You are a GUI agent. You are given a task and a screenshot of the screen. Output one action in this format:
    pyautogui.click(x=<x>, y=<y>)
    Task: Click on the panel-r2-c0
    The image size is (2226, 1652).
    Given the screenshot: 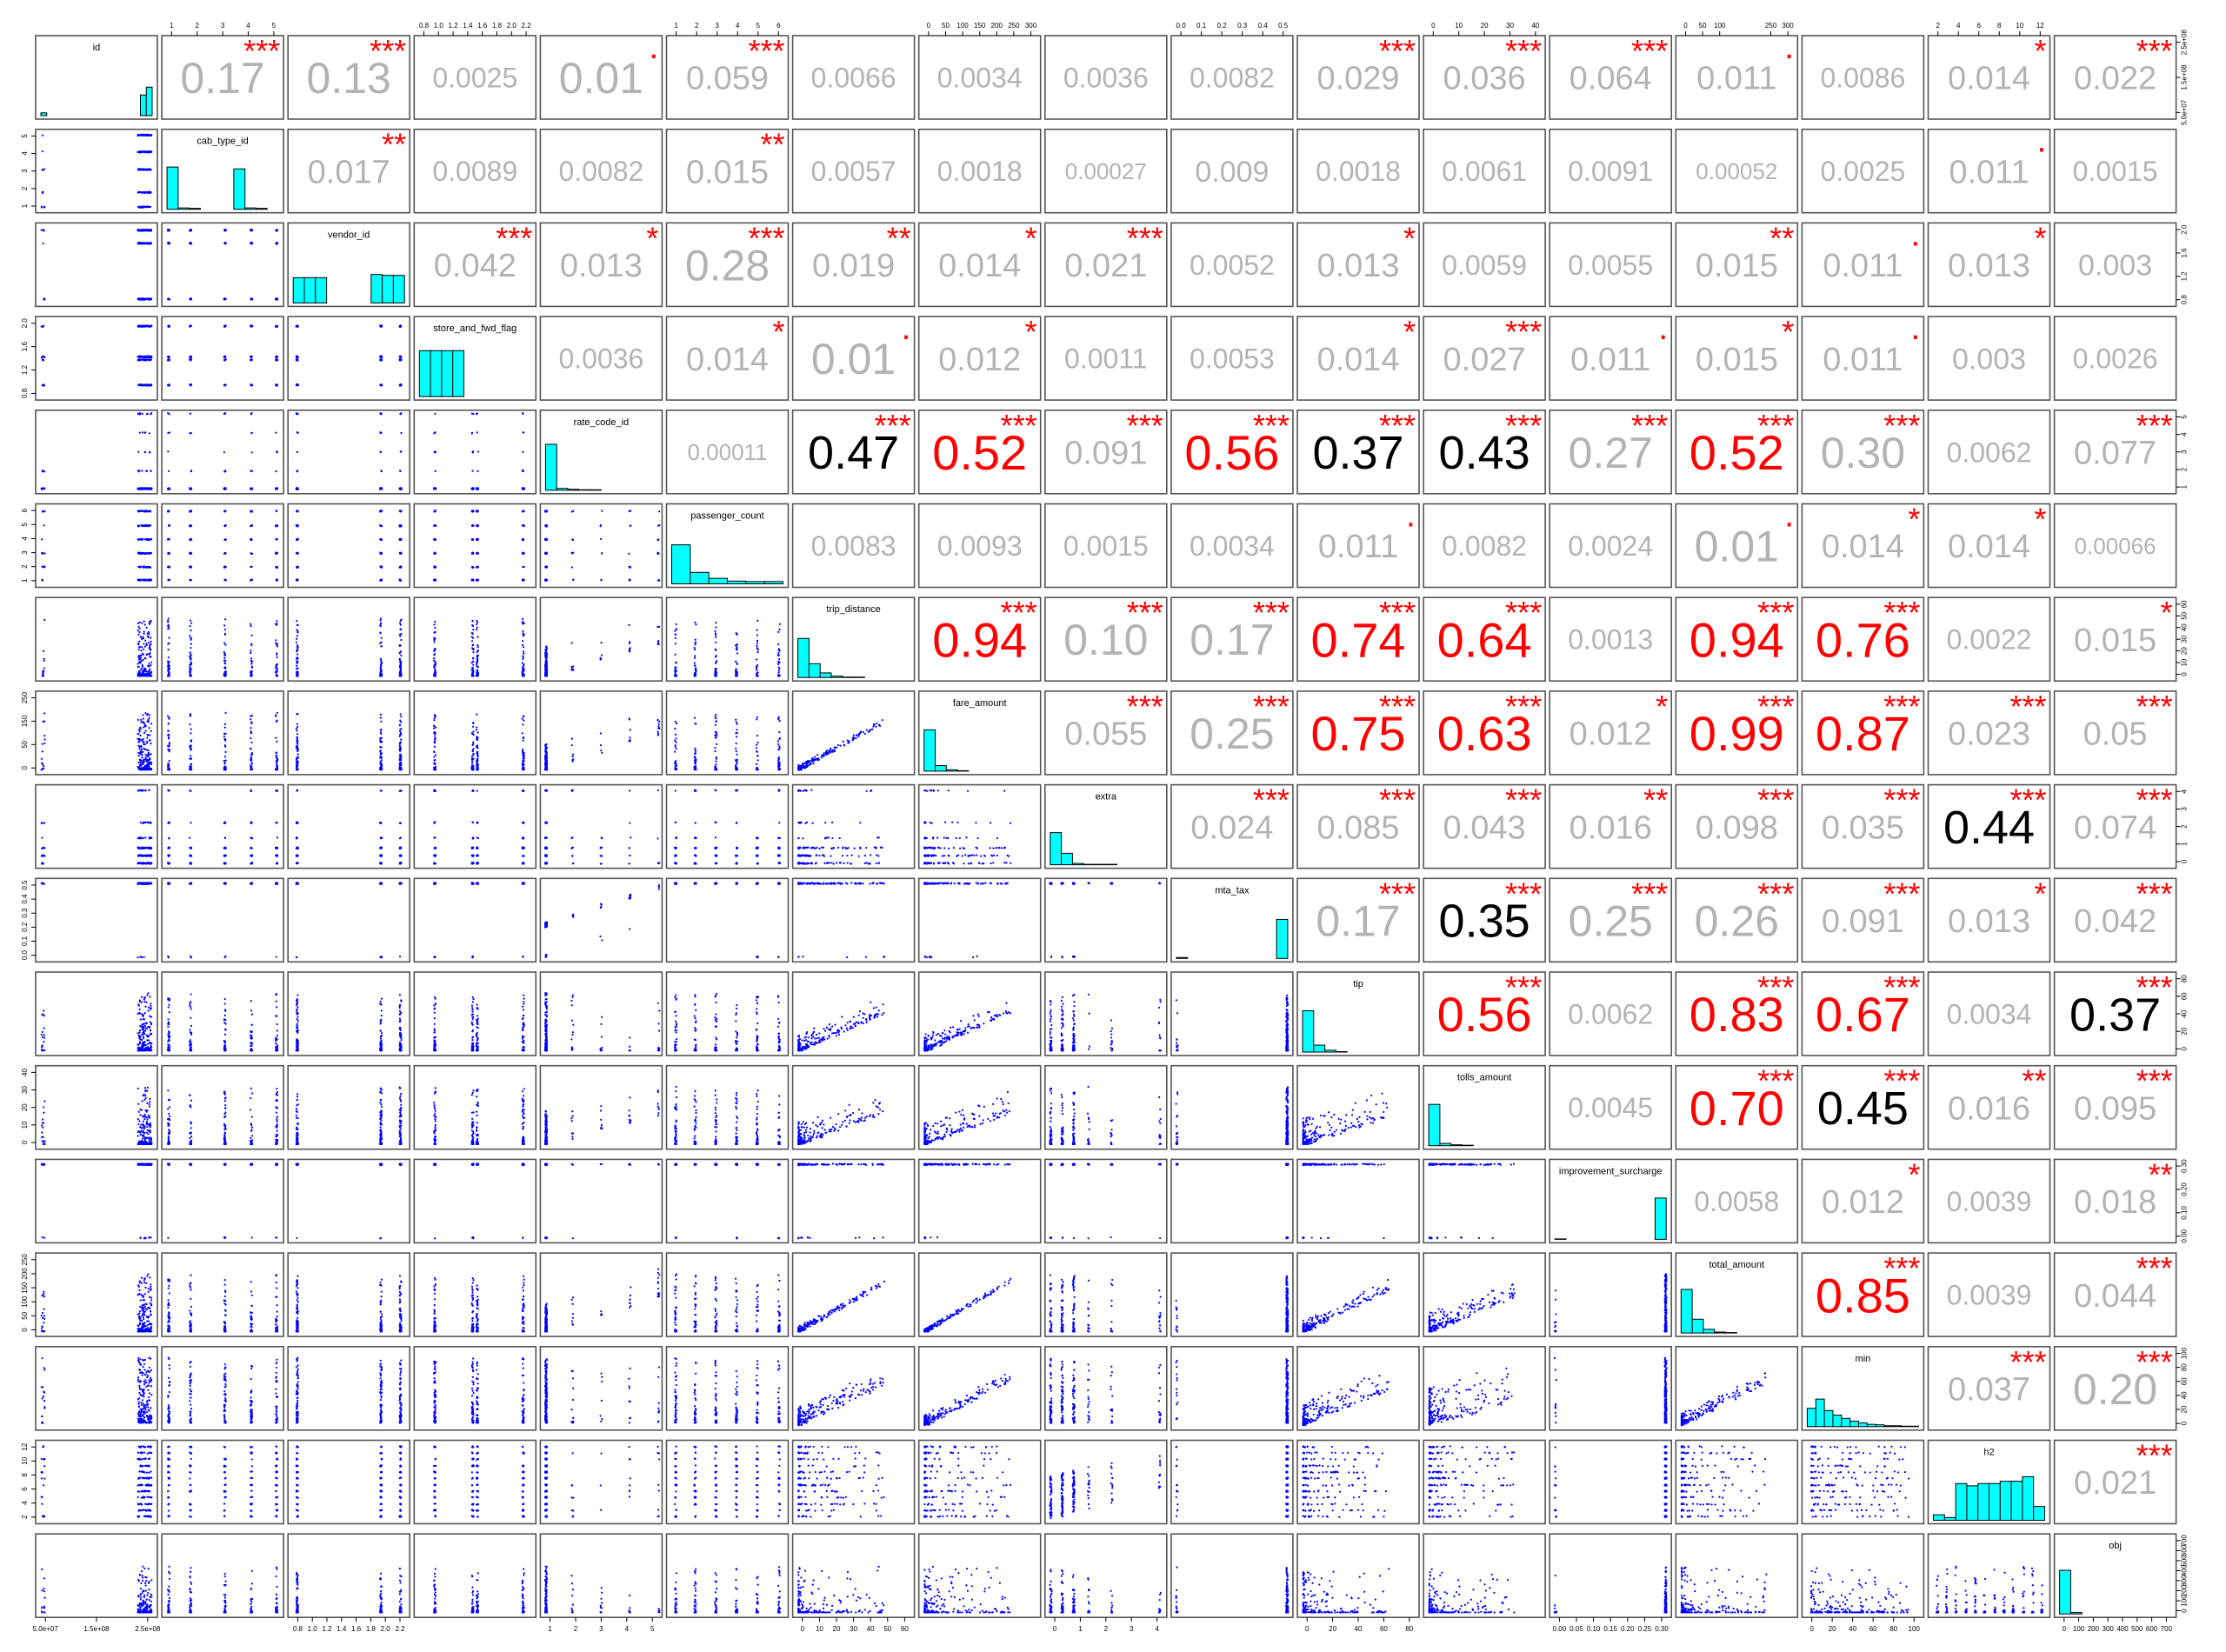 What is the action you would take?
    pyautogui.click(x=96, y=264)
    